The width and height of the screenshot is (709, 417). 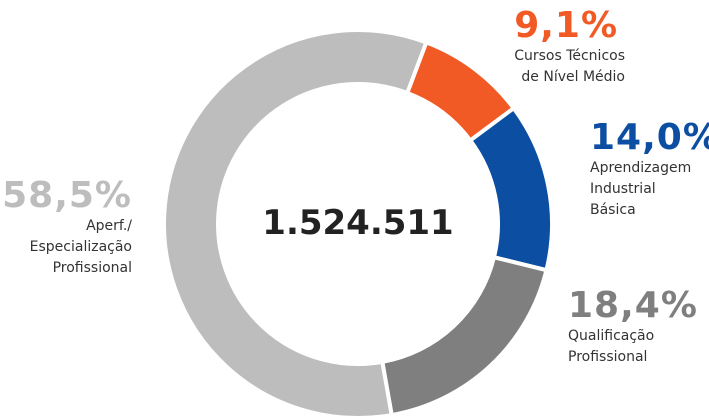 What do you see at coordinates (633, 305) in the screenshot?
I see `percent-label: 18,4%` at bounding box center [633, 305].